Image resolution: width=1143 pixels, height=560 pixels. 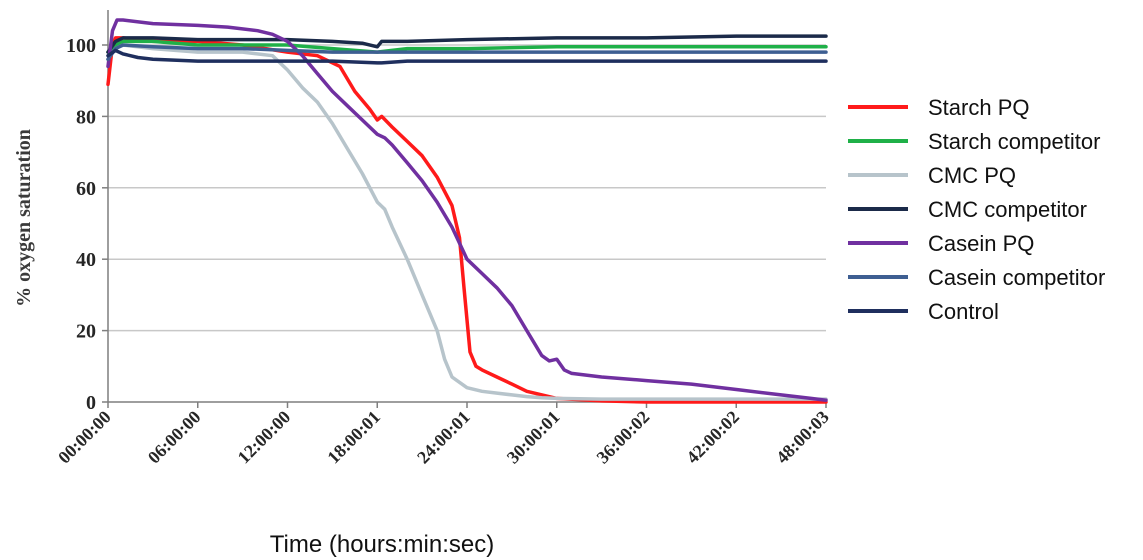 I want to click on legend-label: Starch PQ, so click(x=978, y=107).